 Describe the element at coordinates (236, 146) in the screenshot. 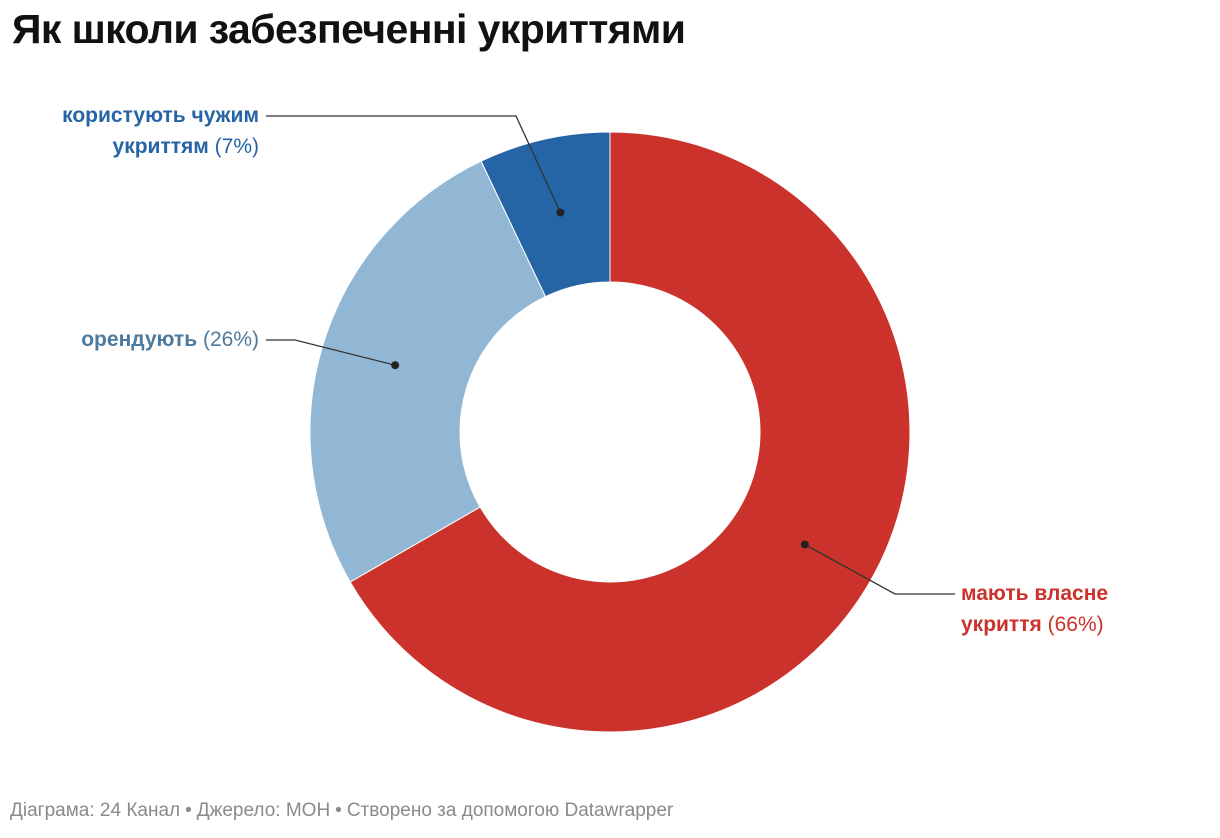

I see `slice-percent: (7%)` at that location.